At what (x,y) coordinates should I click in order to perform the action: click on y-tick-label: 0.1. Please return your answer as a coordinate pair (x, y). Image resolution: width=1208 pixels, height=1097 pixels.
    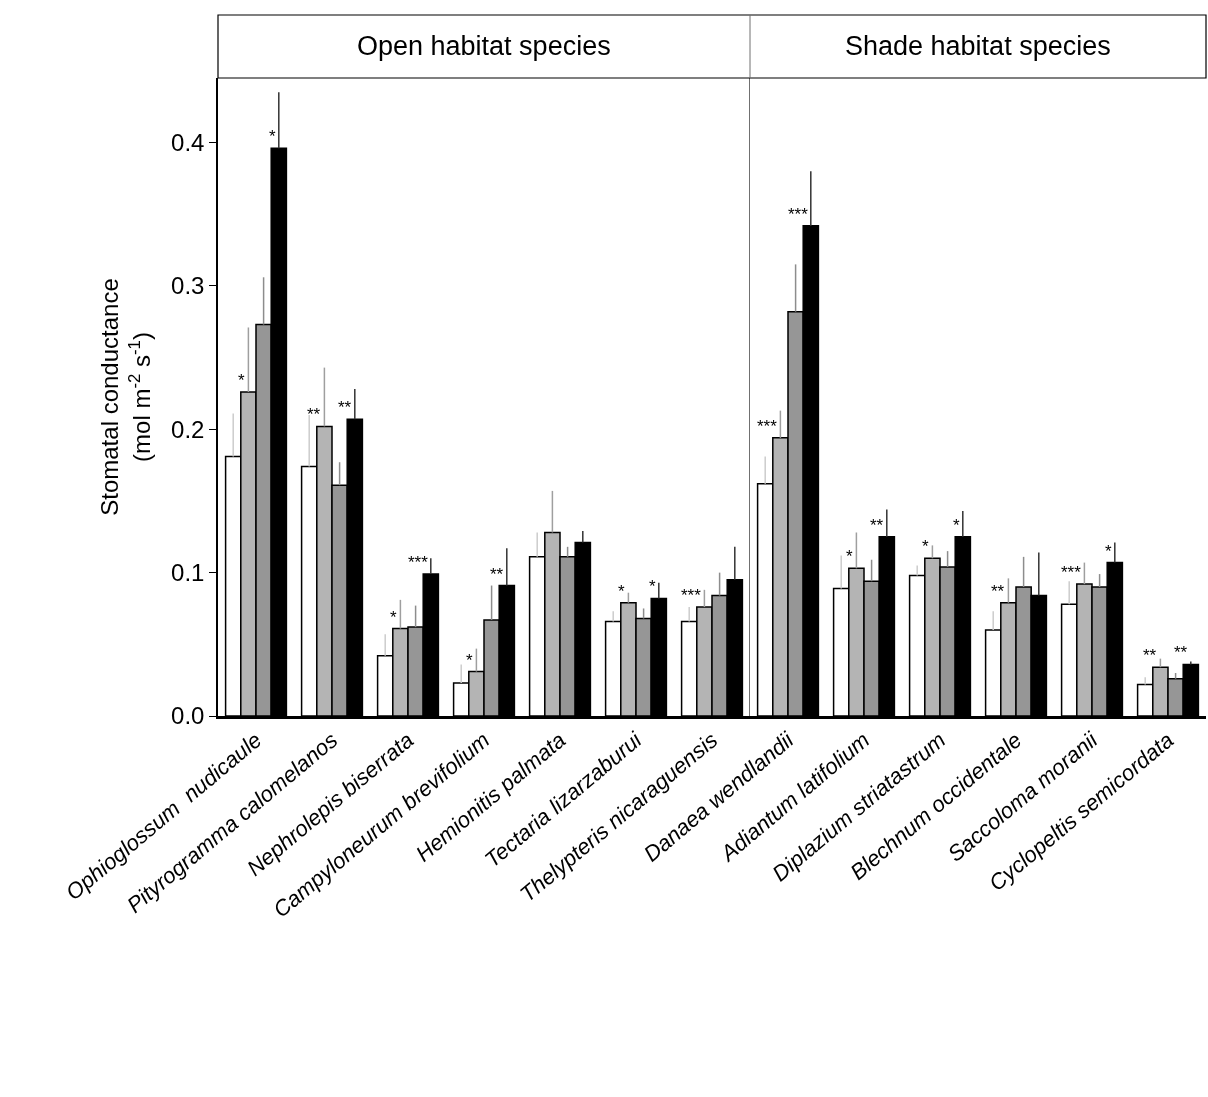
    Looking at the image, I should click on (188, 573).